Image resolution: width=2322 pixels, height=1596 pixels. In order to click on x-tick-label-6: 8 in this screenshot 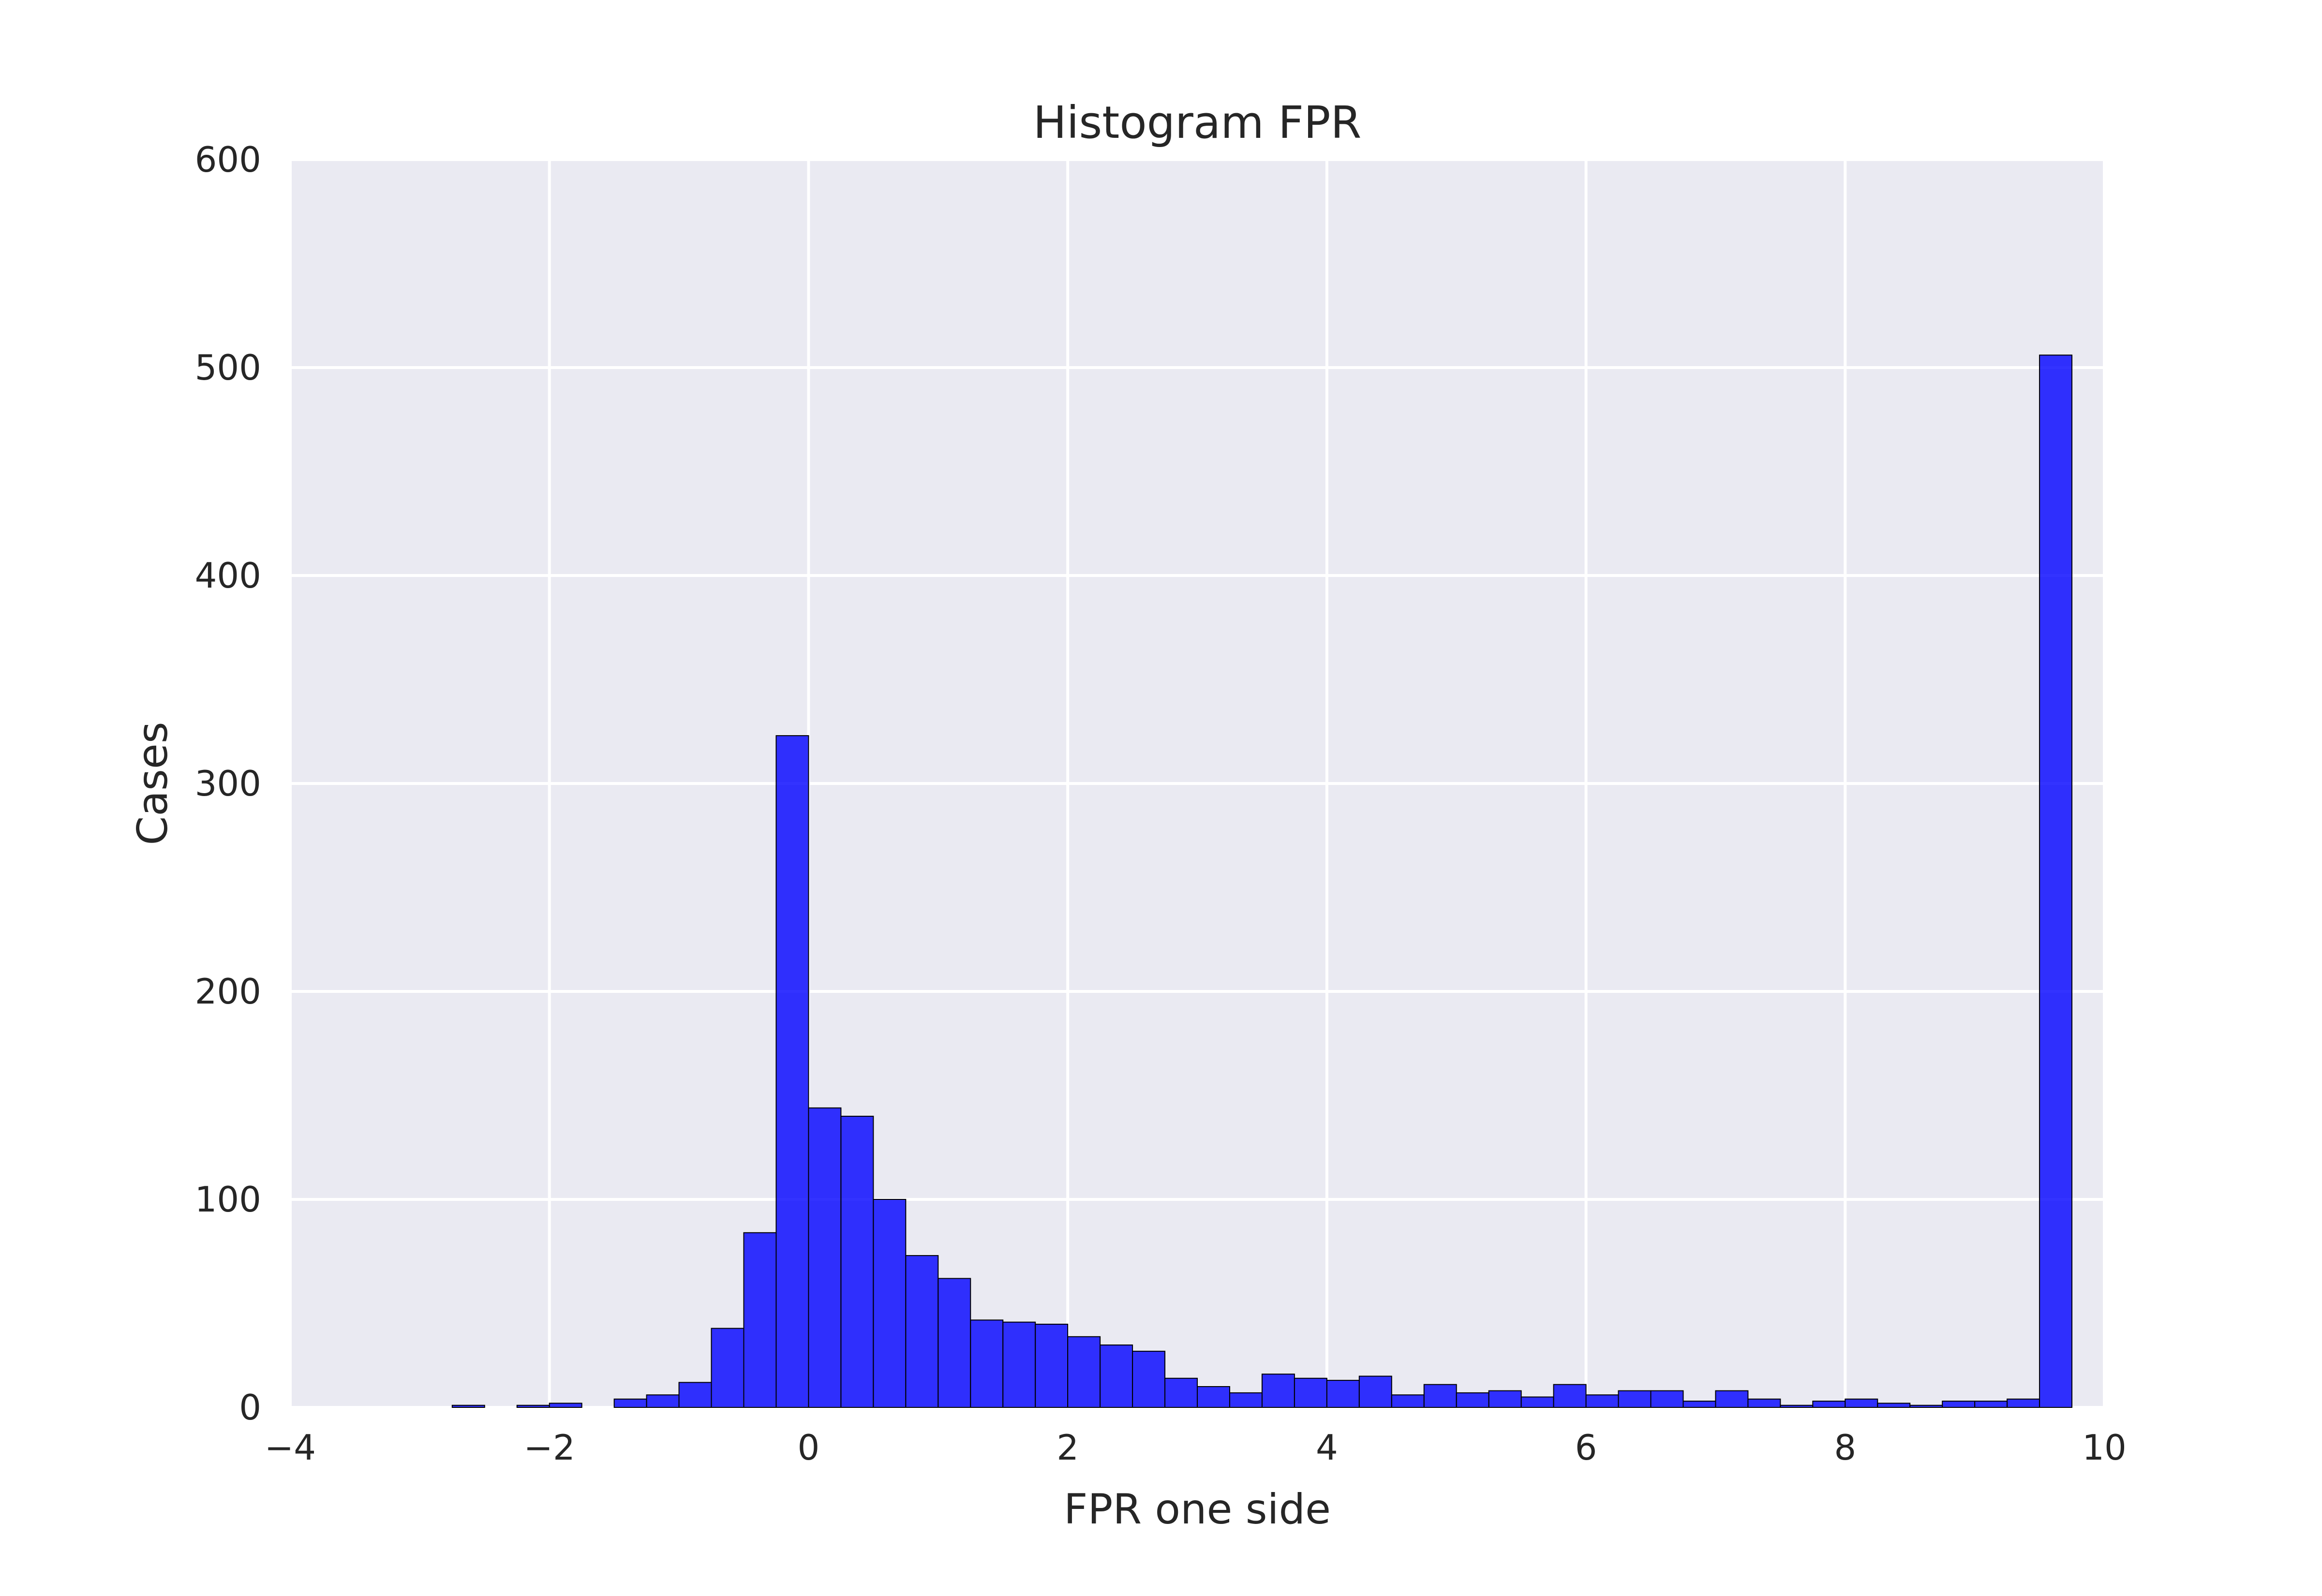, I will do `click(1845, 1447)`.